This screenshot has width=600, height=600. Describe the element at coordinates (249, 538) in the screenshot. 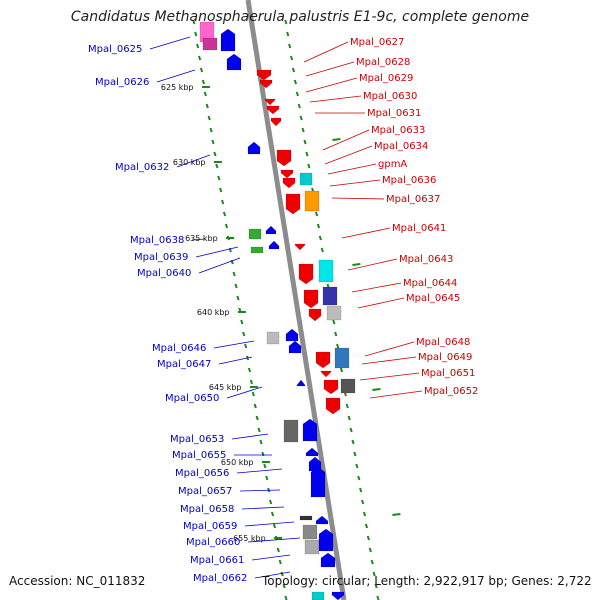

I see `tick-label: 655 kbp` at that location.